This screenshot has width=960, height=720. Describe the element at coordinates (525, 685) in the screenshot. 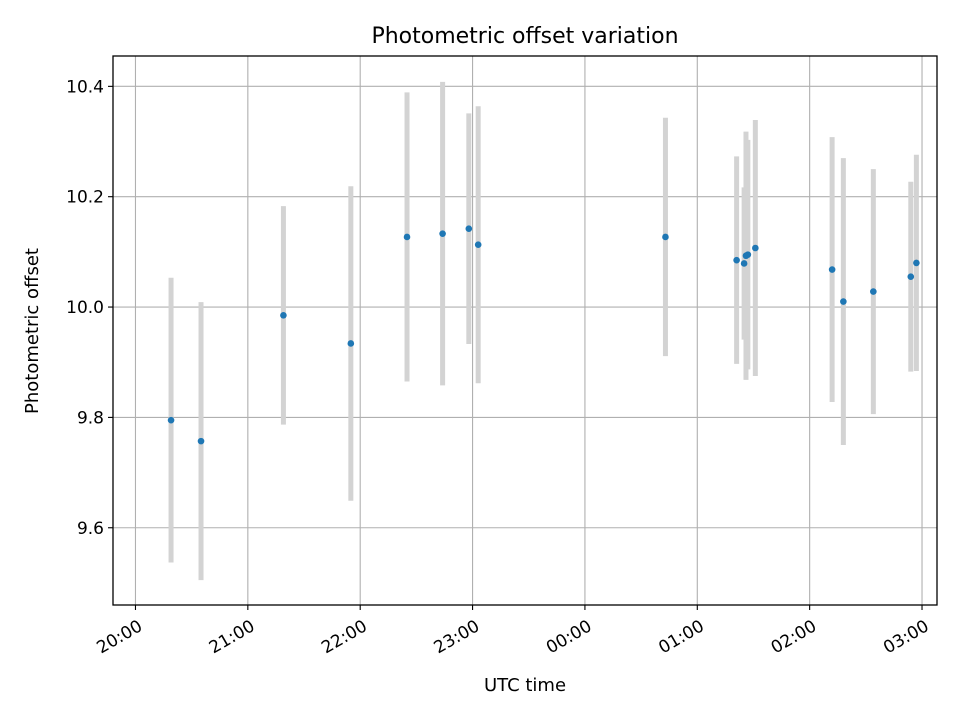

I see `x-axis-label: UTC time` at that location.